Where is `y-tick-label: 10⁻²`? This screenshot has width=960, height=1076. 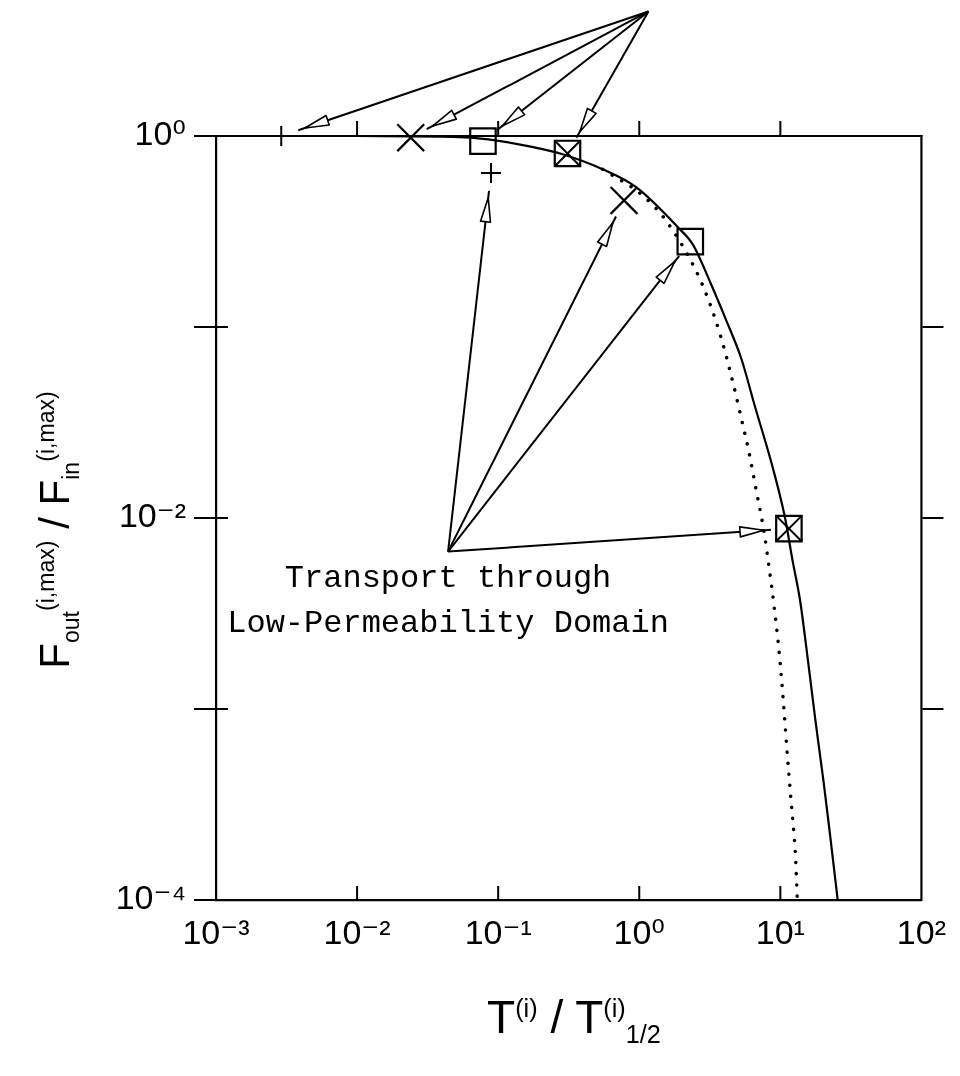
y-tick-label: 10⁻² is located at coordinates (152, 515).